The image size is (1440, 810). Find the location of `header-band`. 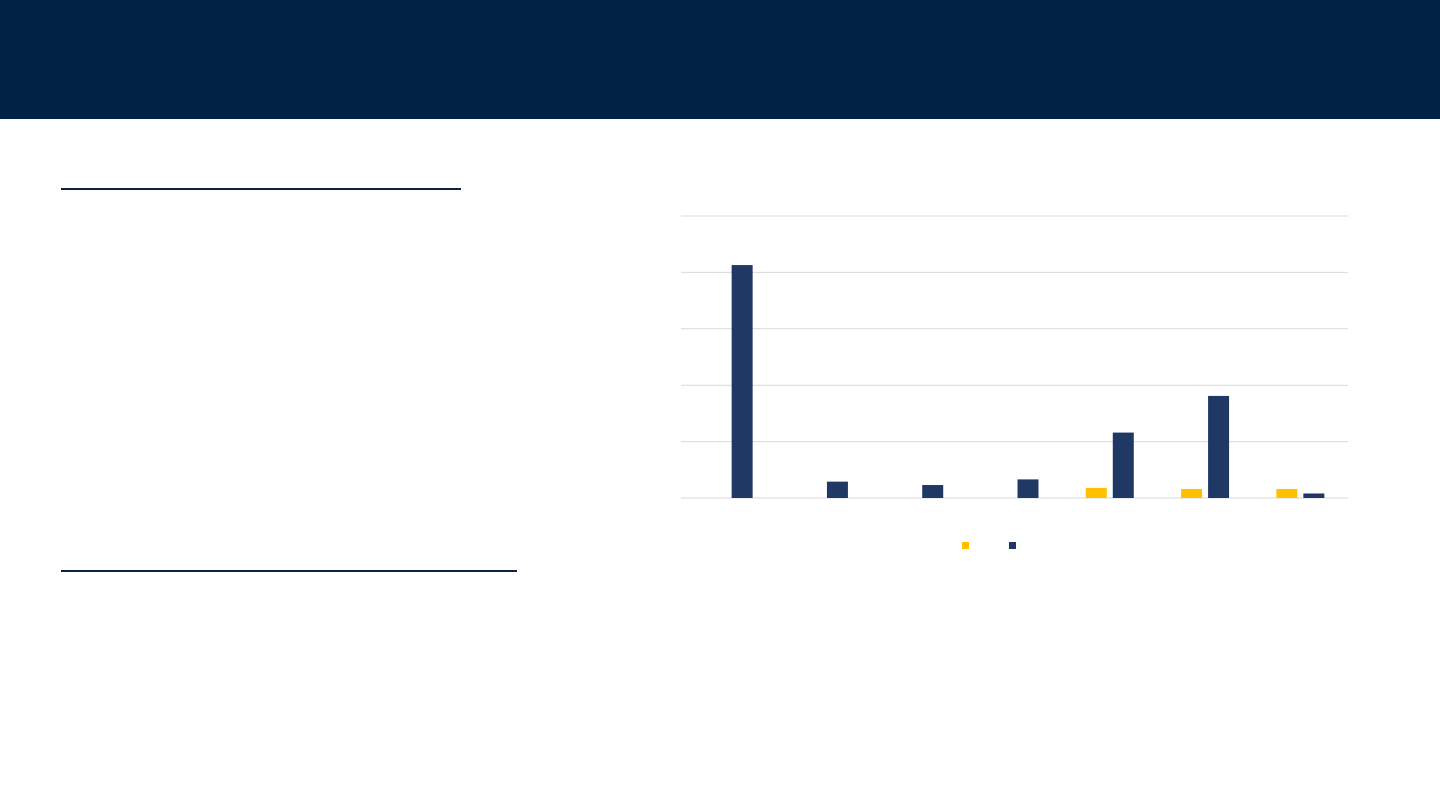

header-band is located at coordinates (720, 59).